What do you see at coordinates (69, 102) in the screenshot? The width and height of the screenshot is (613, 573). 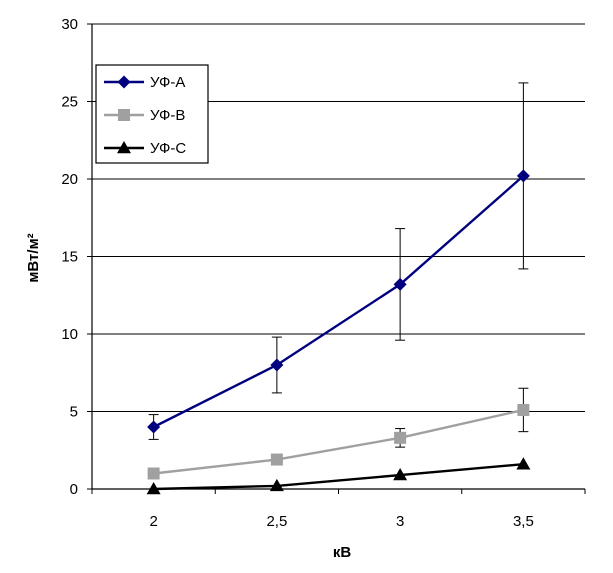 I see `y-tick-label: 25` at bounding box center [69, 102].